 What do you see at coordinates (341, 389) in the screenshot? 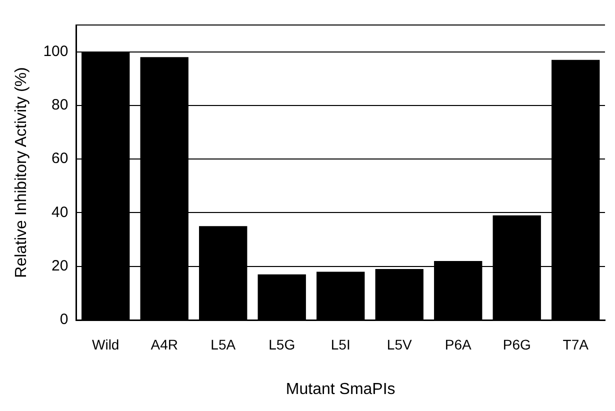
I see `x-axis-title: Mutant SmaPIs` at bounding box center [341, 389].